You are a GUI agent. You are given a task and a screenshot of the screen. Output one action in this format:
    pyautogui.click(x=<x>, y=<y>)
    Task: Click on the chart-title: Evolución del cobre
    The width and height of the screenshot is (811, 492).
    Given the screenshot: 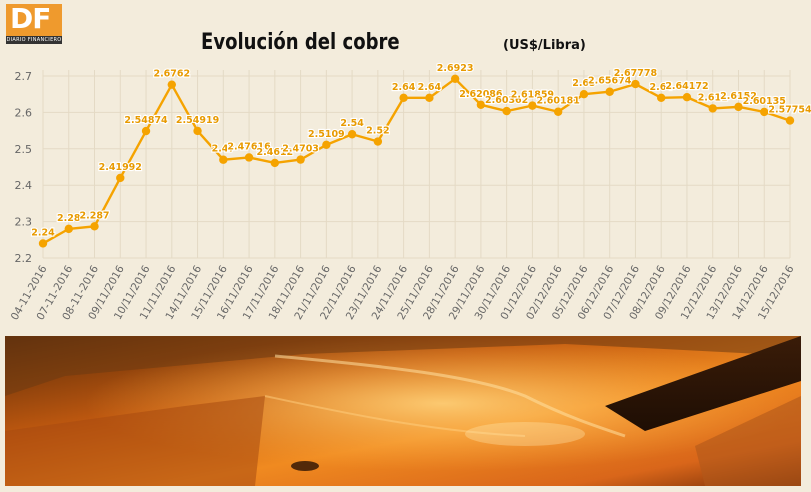 What is the action you would take?
    pyautogui.click(x=300, y=42)
    